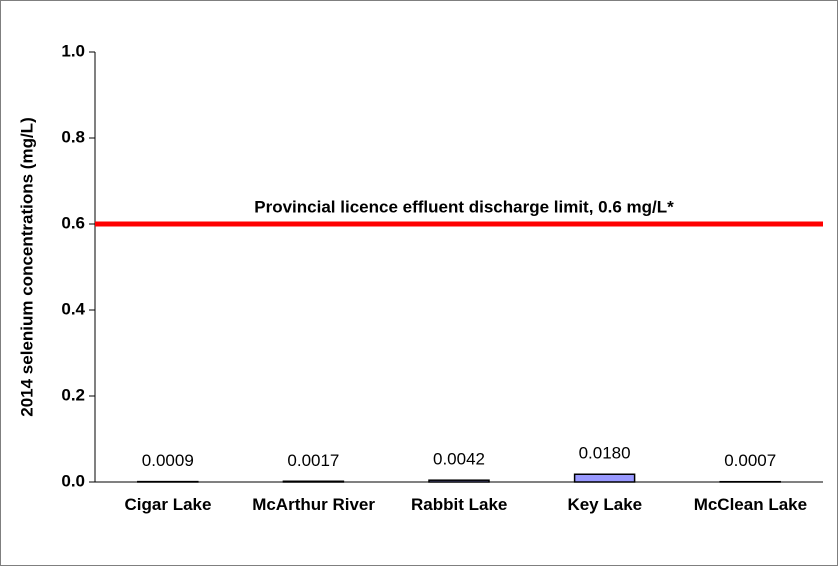 The image size is (838, 566). What do you see at coordinates (605, 453) in the screenshot?
I see `value-label: 0.0180` at bounding box center [605, 453].